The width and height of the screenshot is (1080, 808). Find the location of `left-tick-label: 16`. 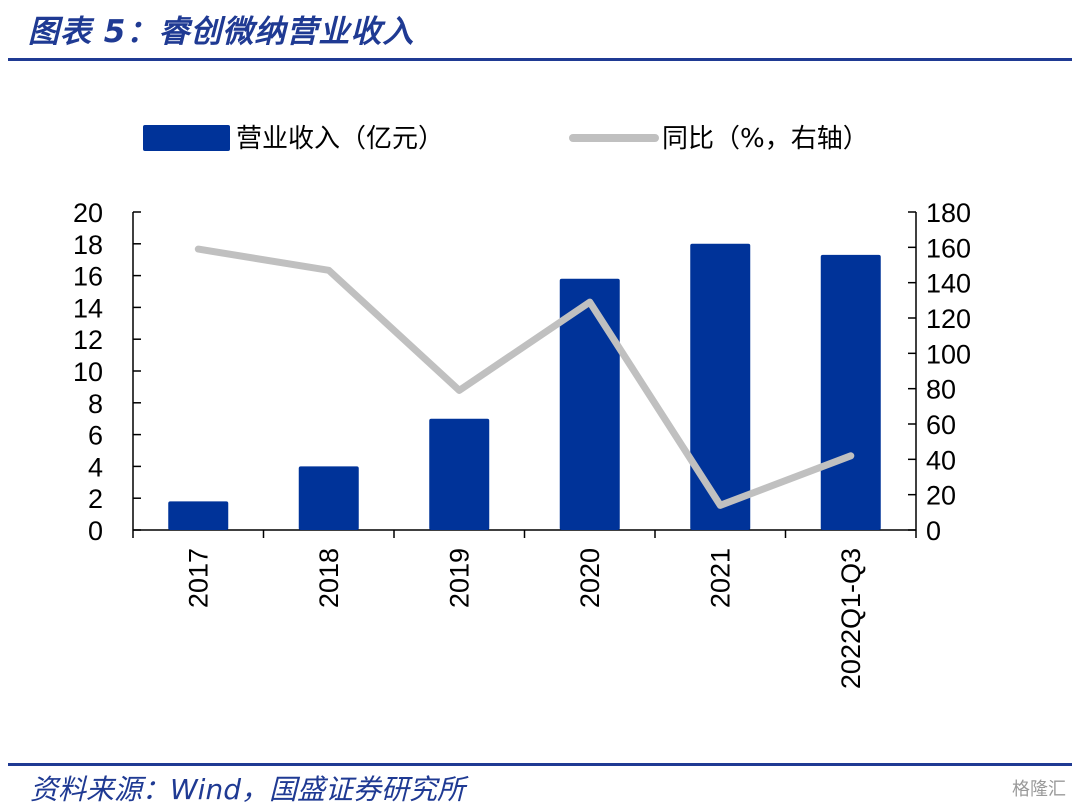

left-tick-label: 16 is located at coordinates (88, 277).